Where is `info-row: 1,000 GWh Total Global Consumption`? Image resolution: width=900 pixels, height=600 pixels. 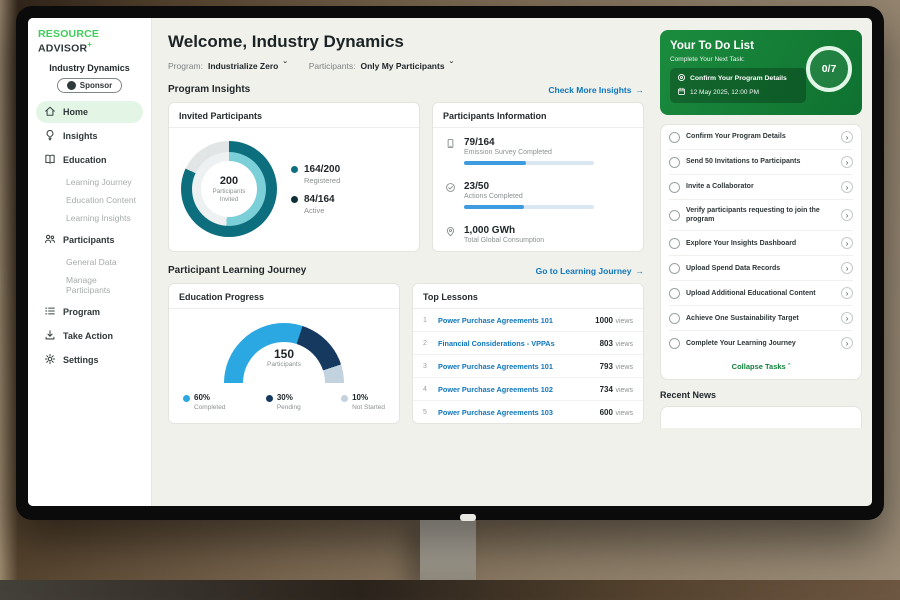
info-row: 1,000 GWh Total Global Consumption is located at coordinates (538, 233).